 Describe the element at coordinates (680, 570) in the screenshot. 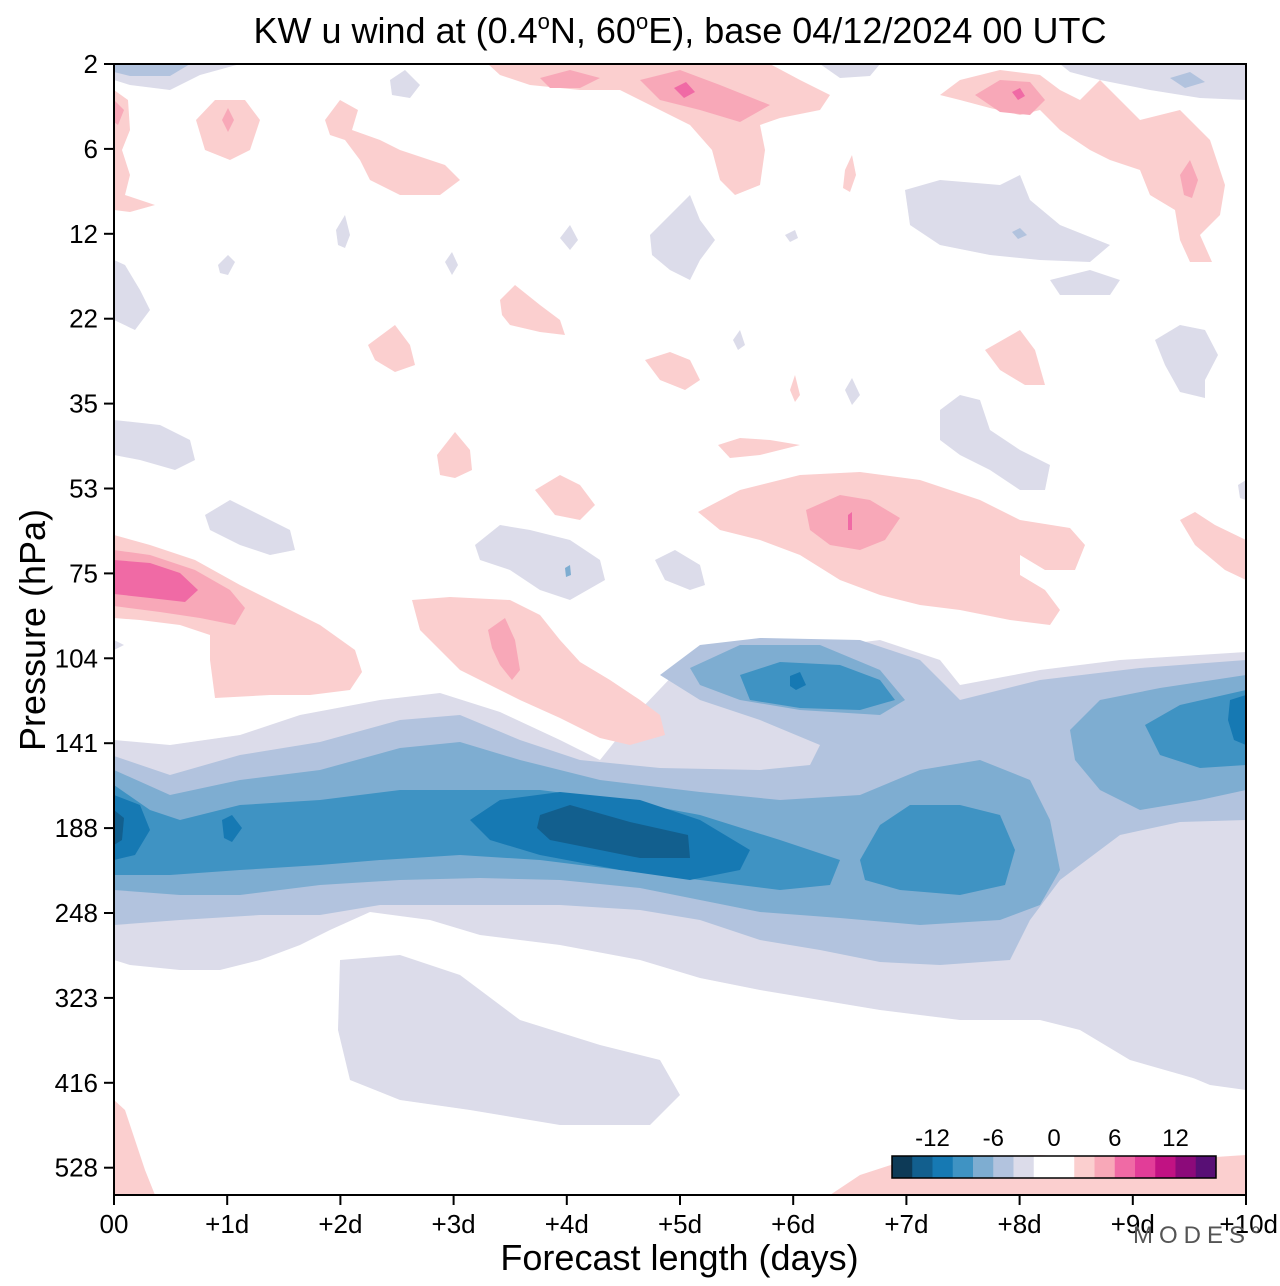

I see `contour-fill-minus2-ml10` at that location.